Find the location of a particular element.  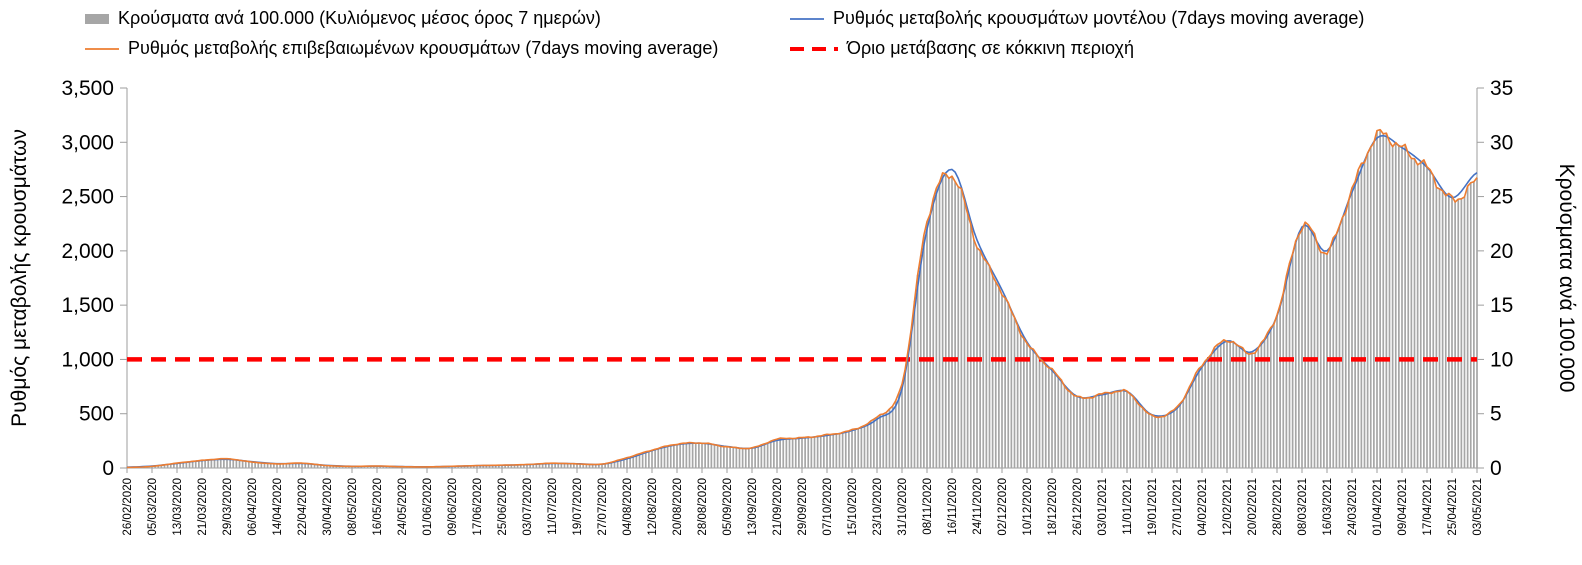

legend-item-red-zone-threshold: Όριο μετάβασης σε κόκκινη περιοχή is located at coordinates (1076, 48).